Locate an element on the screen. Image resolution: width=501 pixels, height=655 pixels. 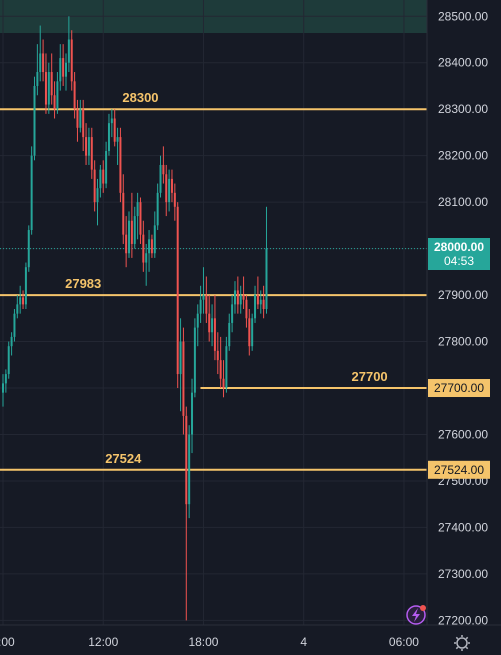
price-tick-label: 28400.00 is located at coordinates (463, 63).